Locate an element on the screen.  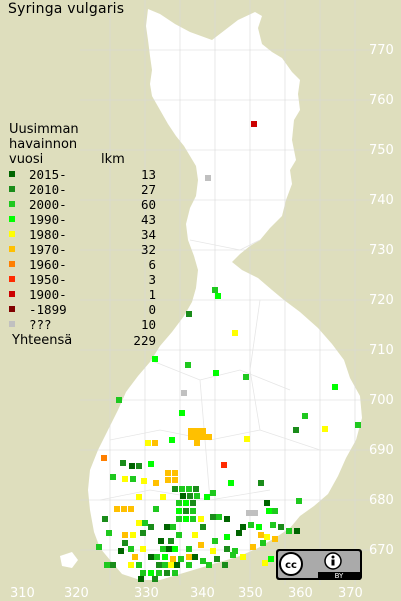
cc-by-icon: cc BY is located at coordinates (319, 564).